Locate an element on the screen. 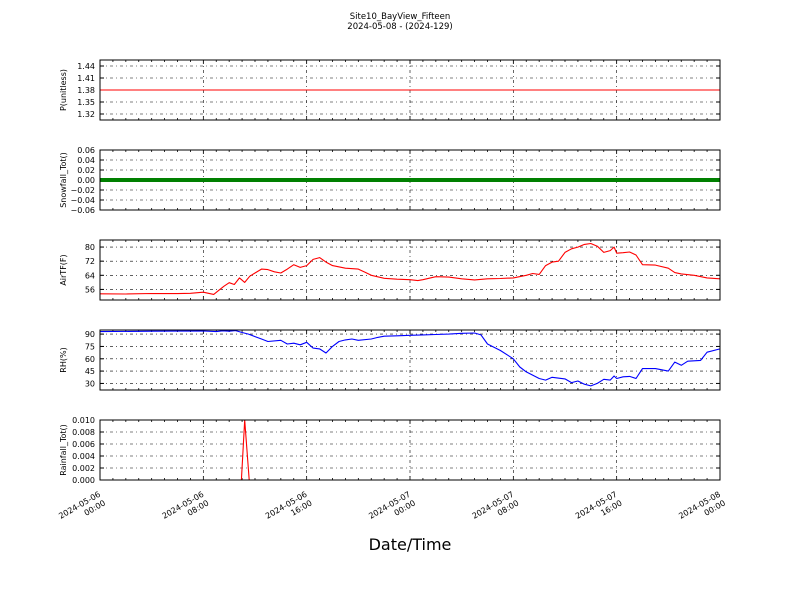  air-temperature-ytick-label: 80 is located at coordinates (90, 247).